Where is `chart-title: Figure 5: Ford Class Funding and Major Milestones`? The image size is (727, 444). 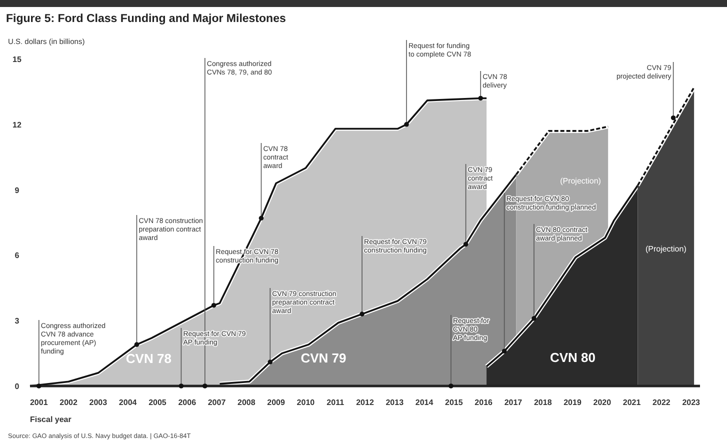
chart-title: Figure 5: Ford Class Funding and Major Milestones is located at coordinates (146, 19).